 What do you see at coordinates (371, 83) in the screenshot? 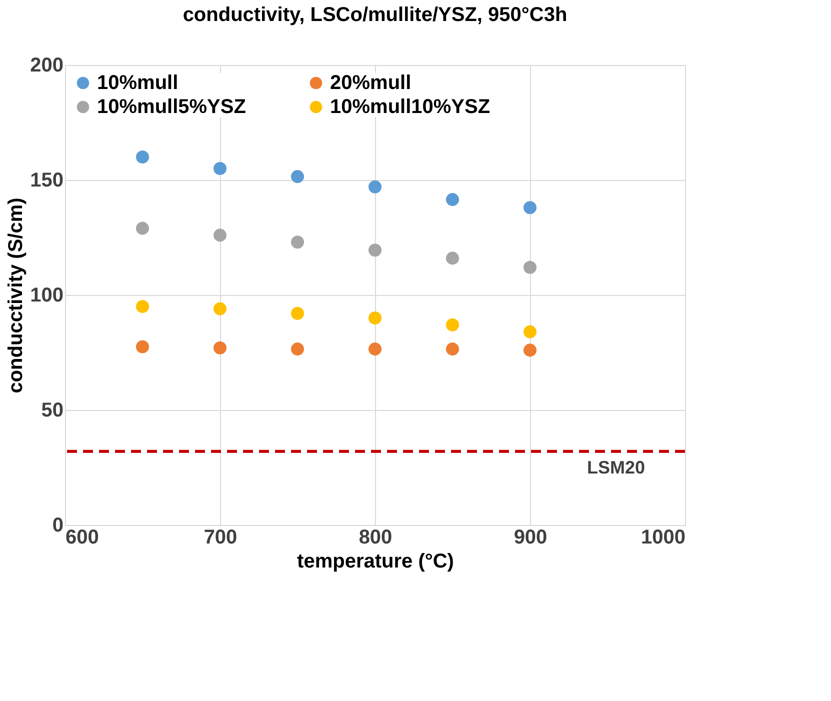
I see `legend-label: 20%mull` at bounding box center [371, 83].